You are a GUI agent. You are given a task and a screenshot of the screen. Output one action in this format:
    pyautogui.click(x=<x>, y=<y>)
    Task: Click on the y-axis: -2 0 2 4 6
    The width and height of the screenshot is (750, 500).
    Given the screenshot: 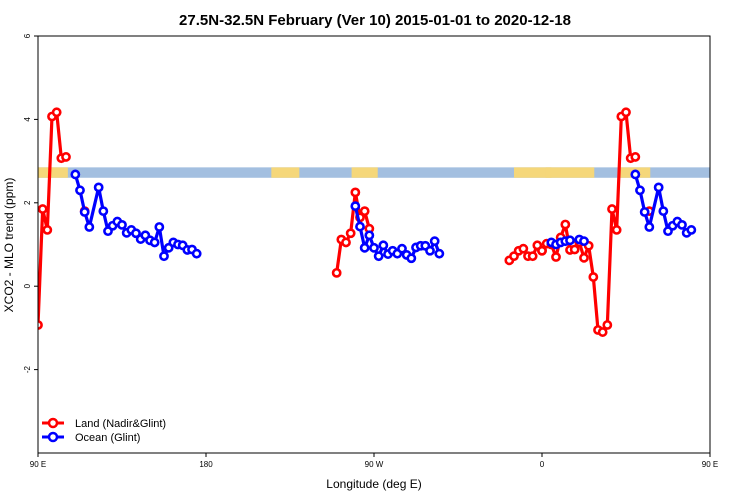 What is the action you would take?
    pyautogui.click(x=30, y=203)
    